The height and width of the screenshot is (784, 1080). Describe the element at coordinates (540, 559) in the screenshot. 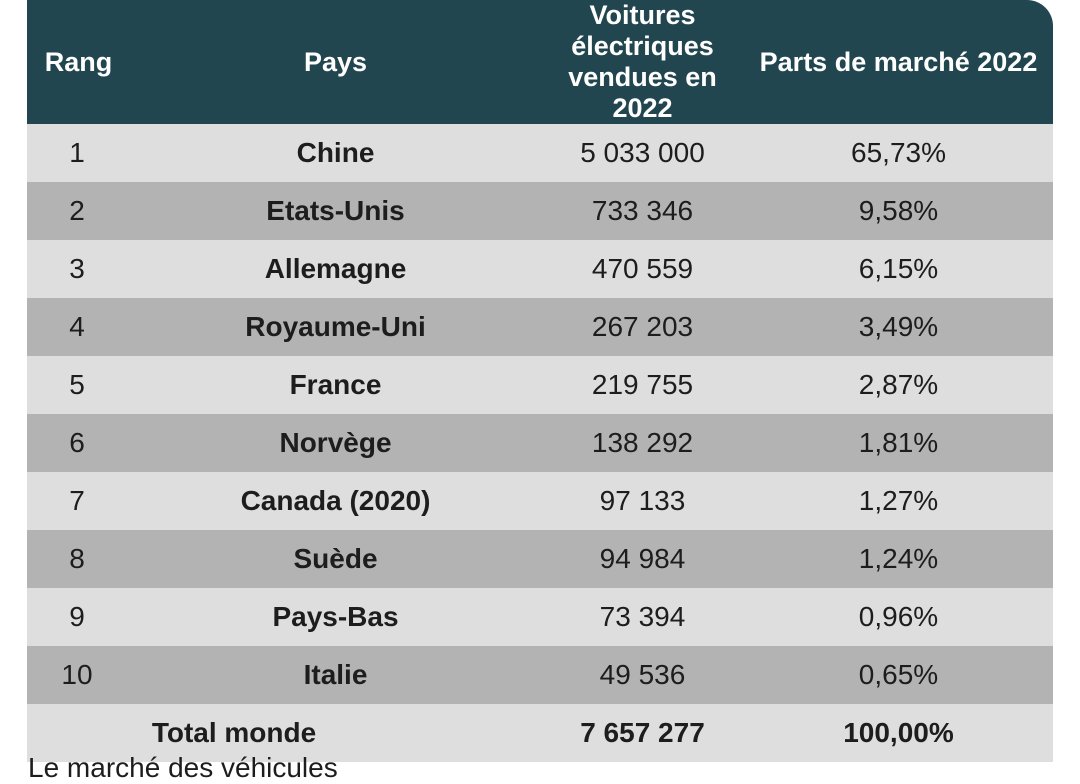

I see `table-row: 8 Suède 94 984 1,24%` at that location.